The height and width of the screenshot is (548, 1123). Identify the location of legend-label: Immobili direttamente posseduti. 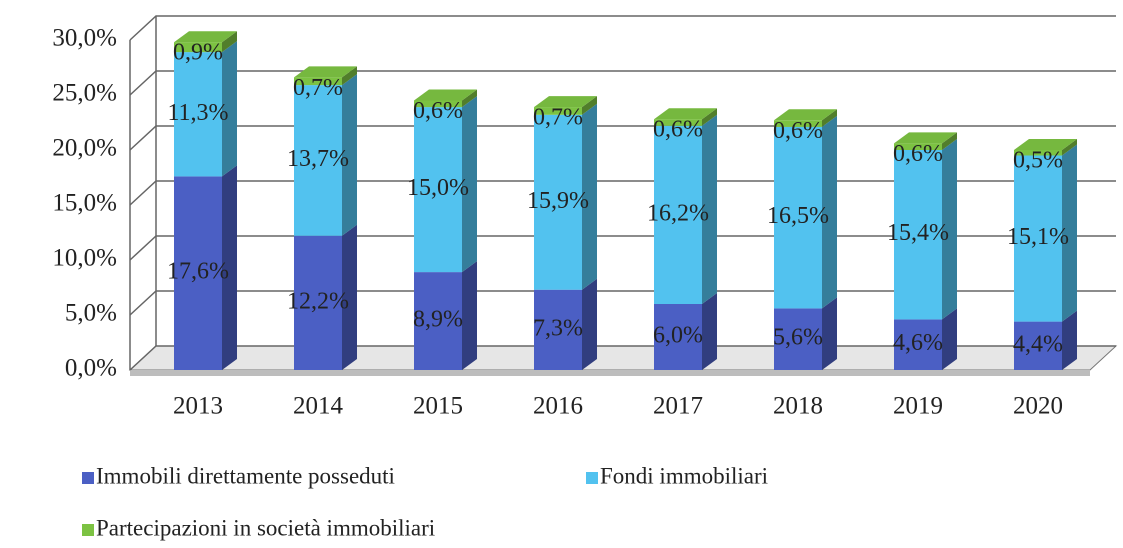
(245, 475).